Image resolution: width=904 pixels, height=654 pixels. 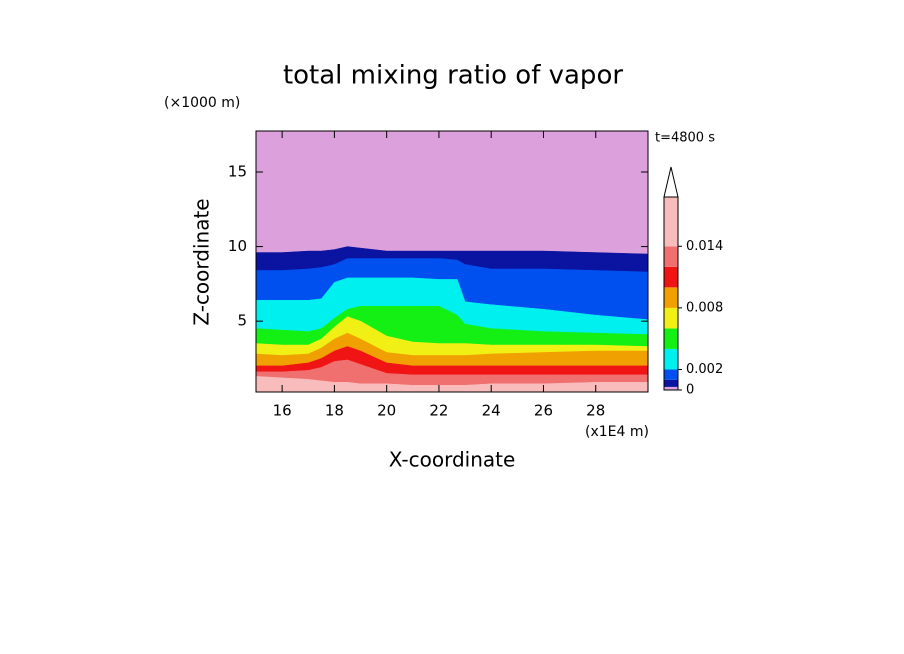 What do you see at coordinates (242, 321) in the screenshot?
I see `y-tick-label: 5` at bounding box center [242, 321].